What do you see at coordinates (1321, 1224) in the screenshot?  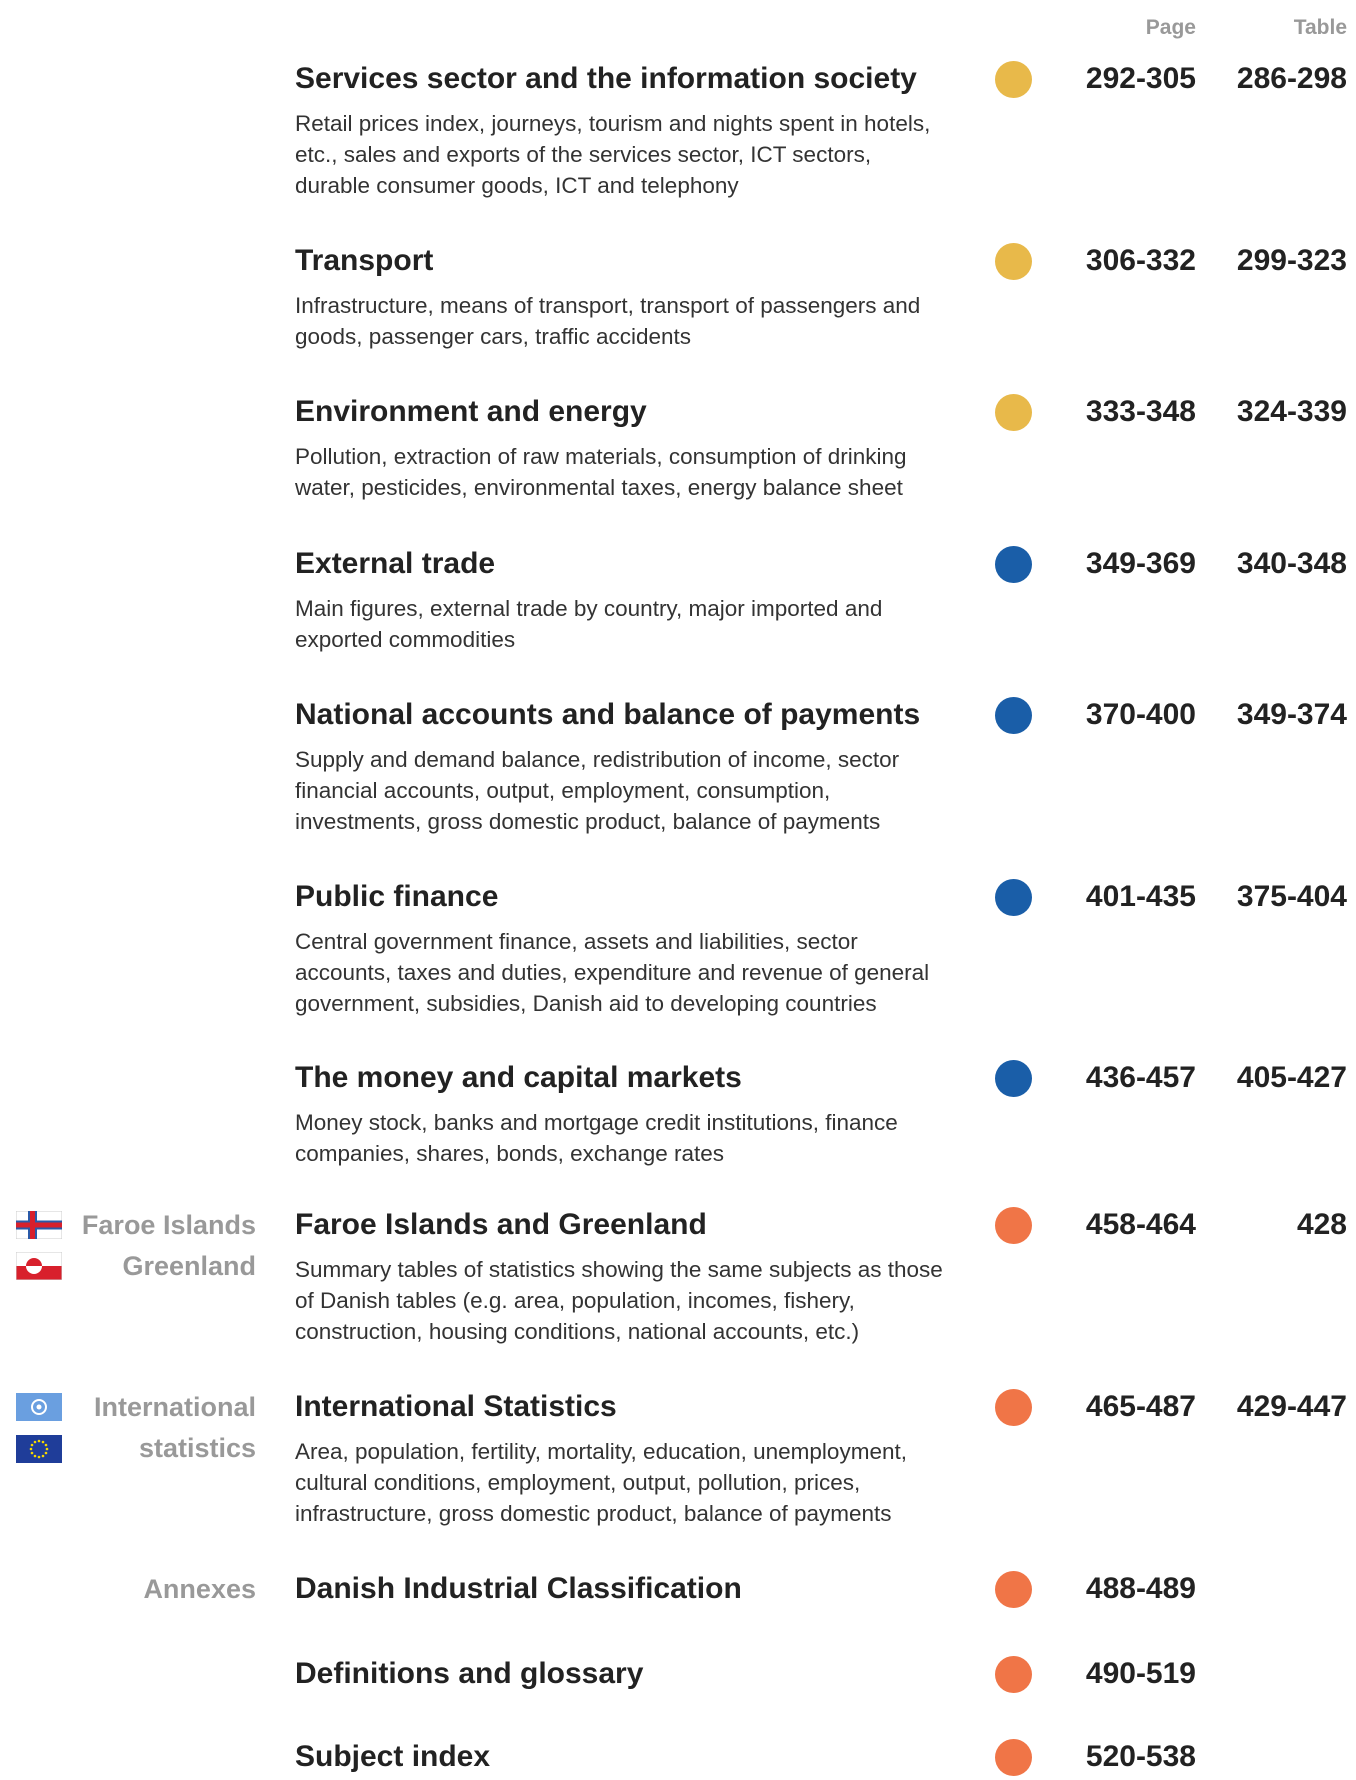 I see `table-range: 428` at bounding box center [1321, 1224].